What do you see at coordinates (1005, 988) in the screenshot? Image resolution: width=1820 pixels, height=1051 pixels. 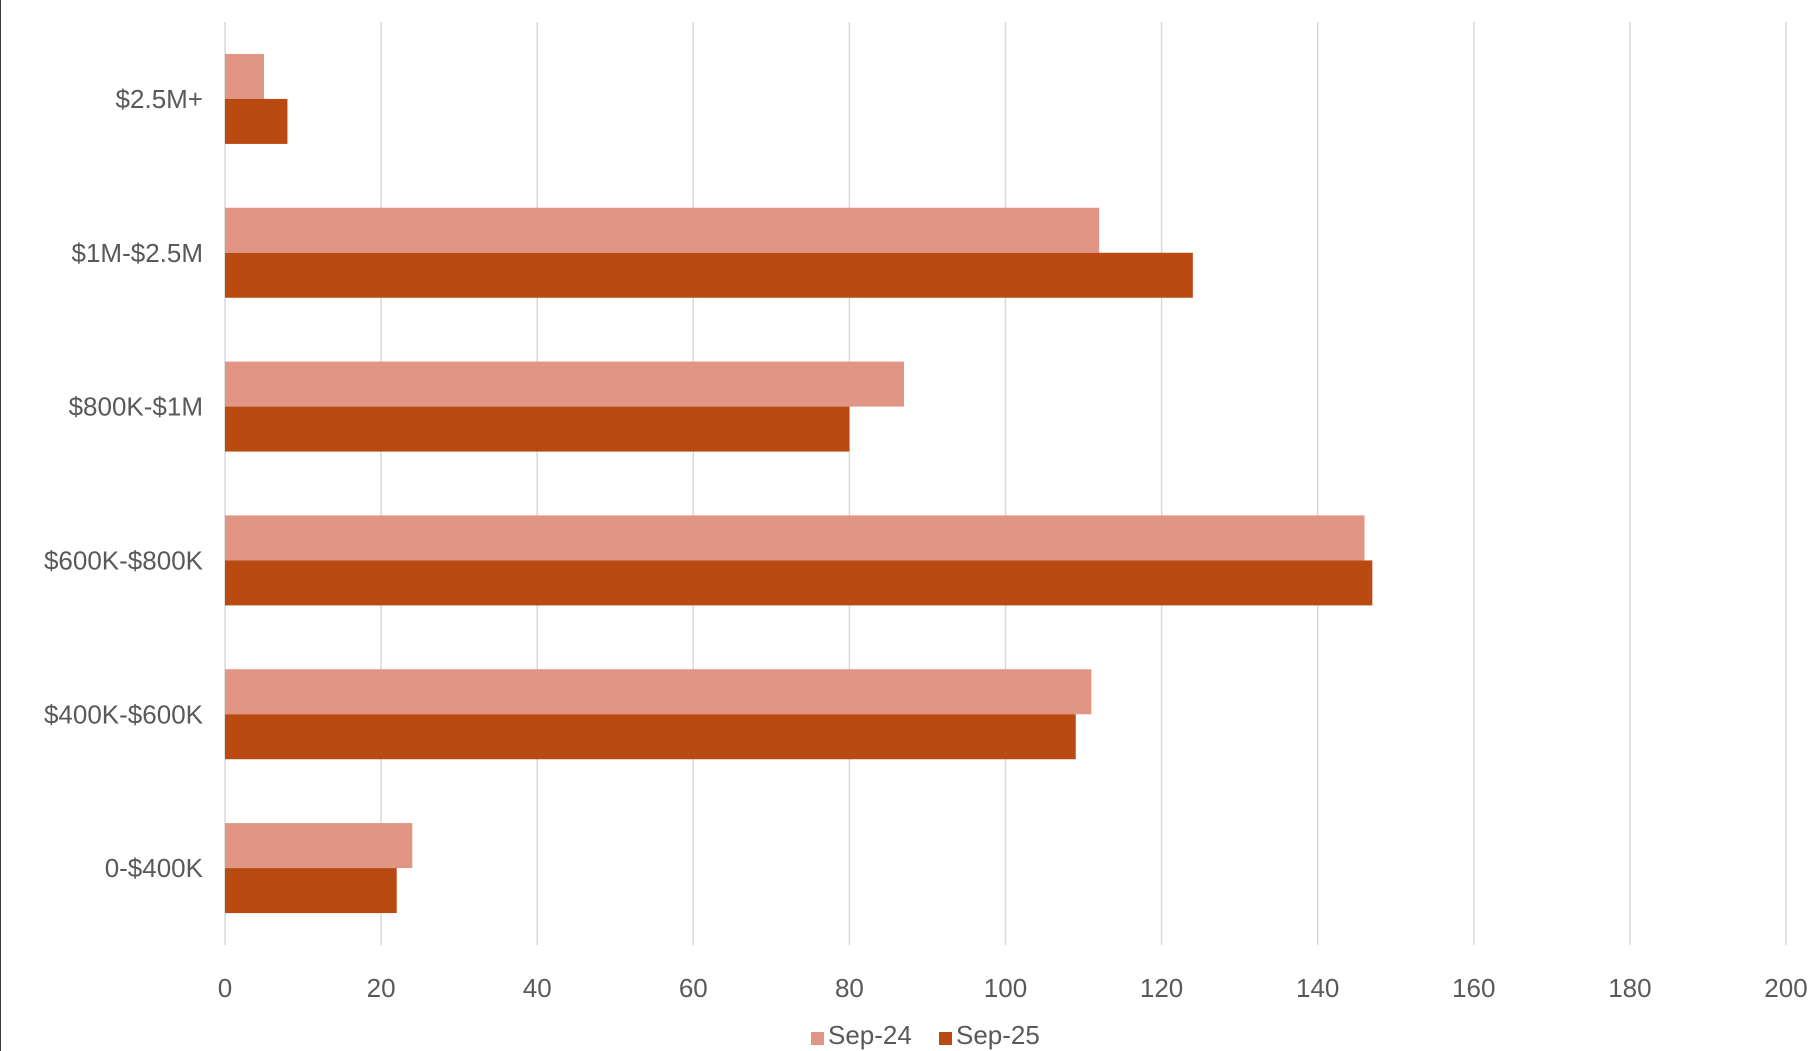 I see `x-tick-label: 100` at bounding box center [1005, 988].